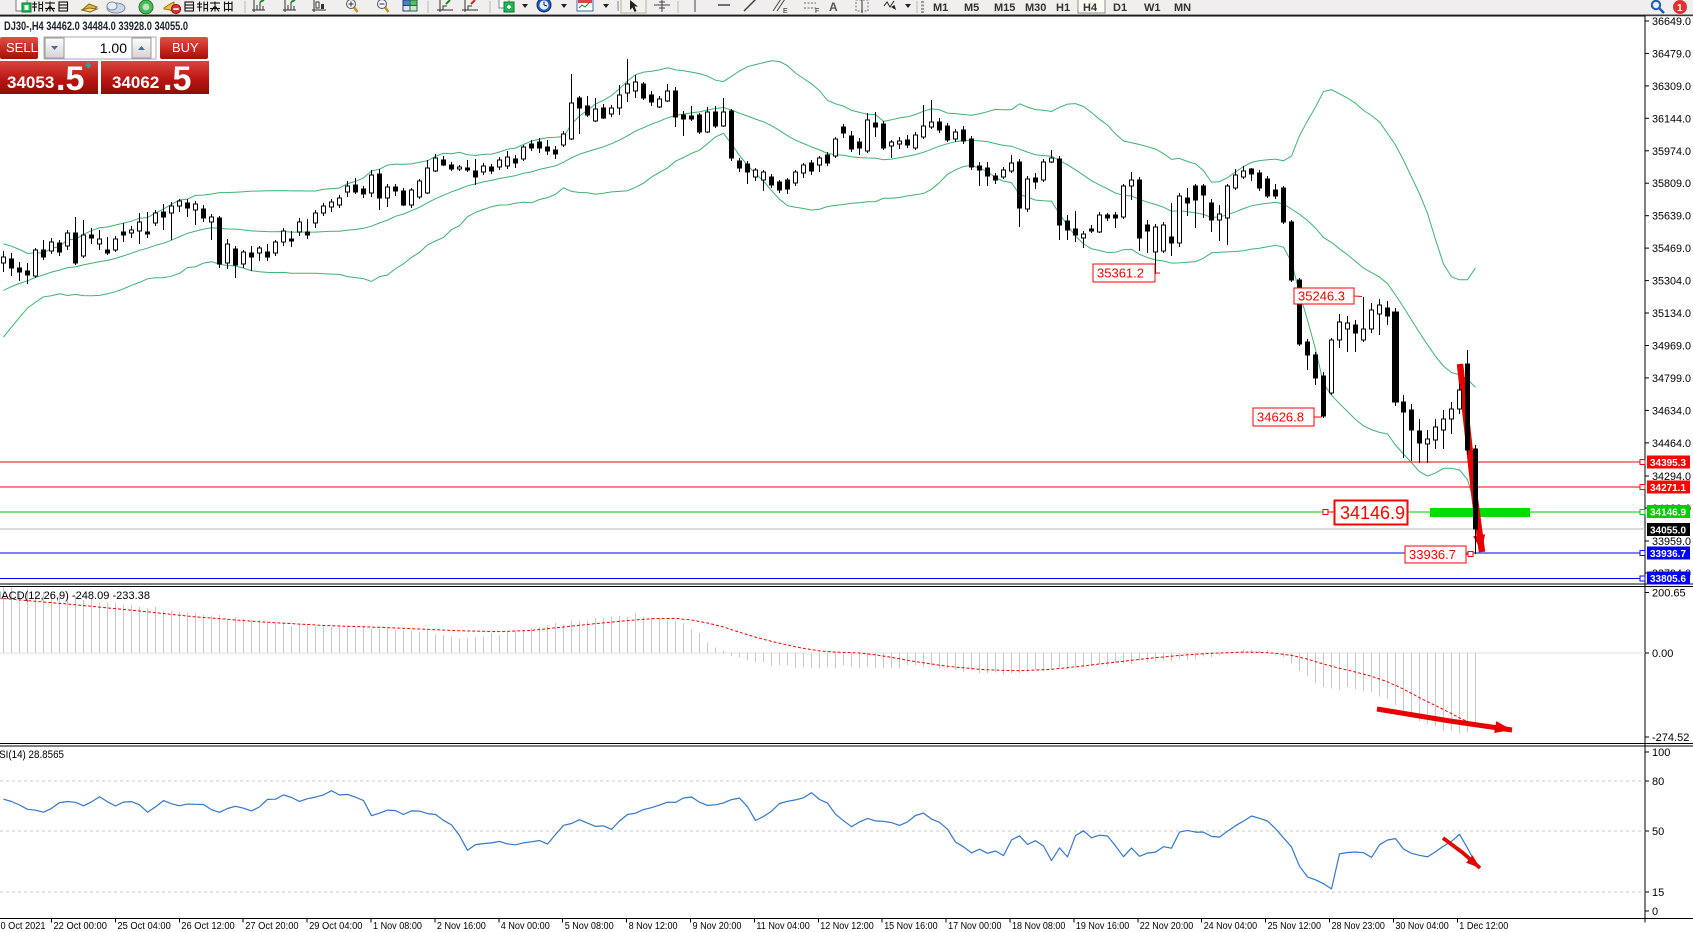  What do you see at coordinates (817, 11) in the screenshot?
I see `svg-text: F` at bounding box center [817, 11].